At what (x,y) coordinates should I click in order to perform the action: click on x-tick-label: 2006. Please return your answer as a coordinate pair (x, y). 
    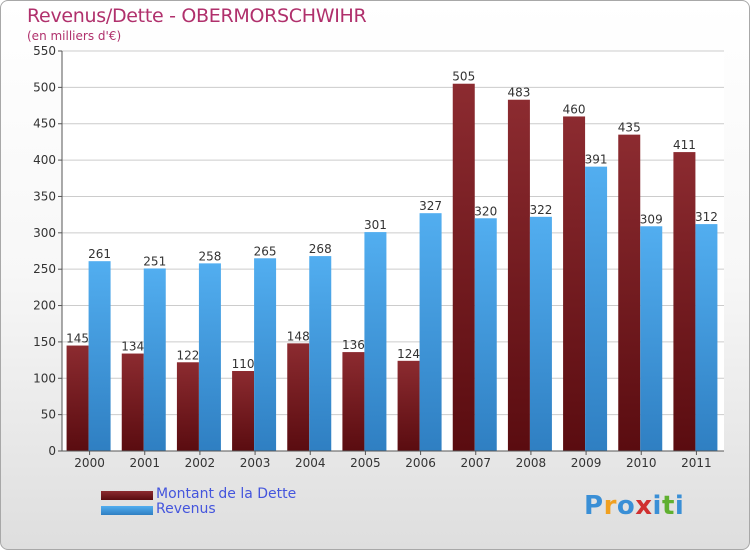
    Looking at the image, I should click on (420, 463).